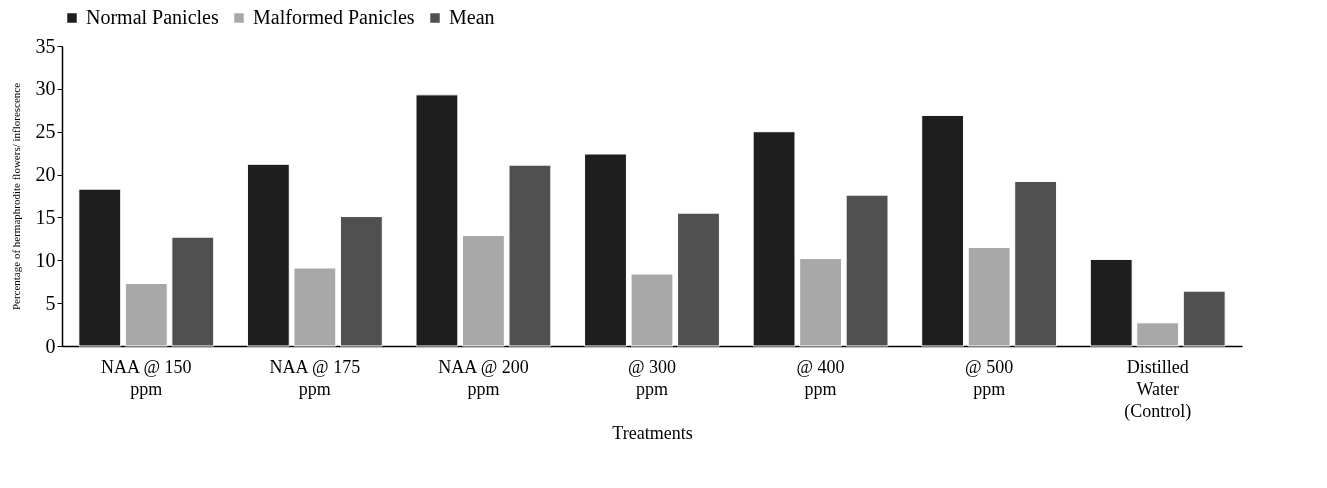  What do you see at coordinates (1158, 389) in the screenshot?
I see `x-tick-label: Distilled Water (Control)` at bounding box center [1158, 389].